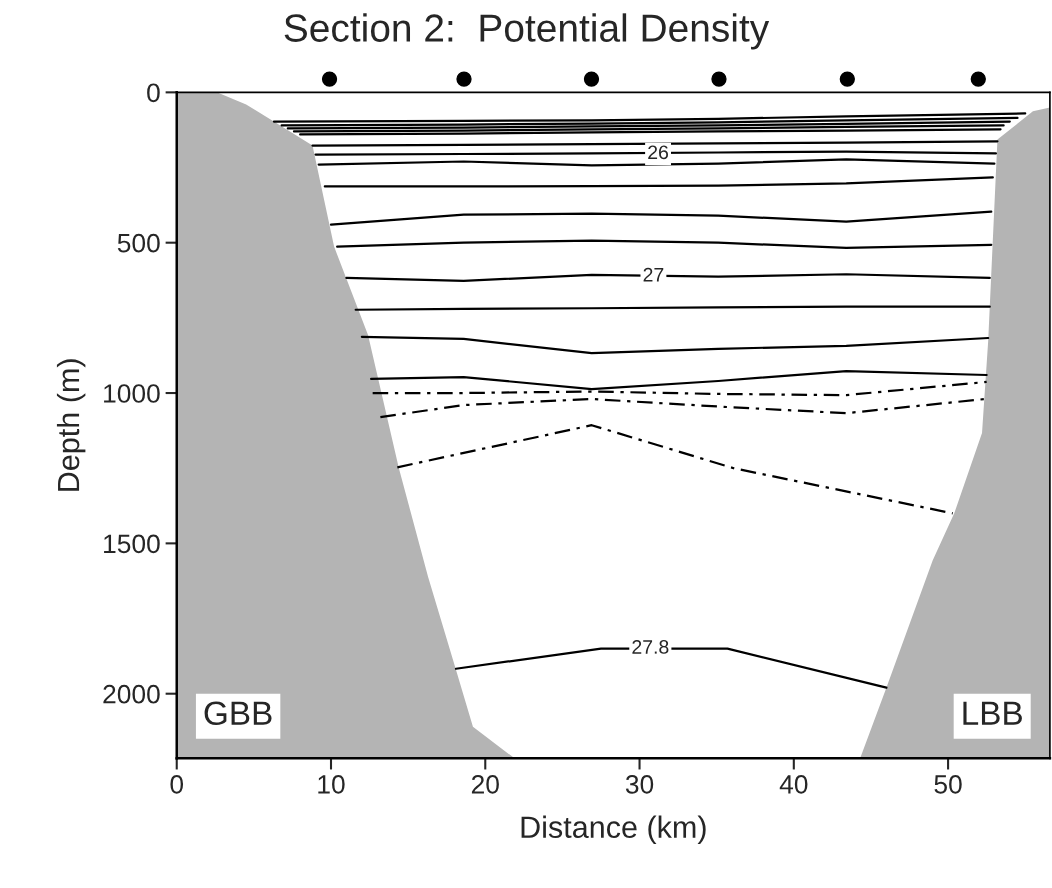 This screenshot has height=888, width=1052. What do you see at coordinates (132, 544) in the screenshot?
I see `y-tick-label: 1500` at bounding box center [132, 544].